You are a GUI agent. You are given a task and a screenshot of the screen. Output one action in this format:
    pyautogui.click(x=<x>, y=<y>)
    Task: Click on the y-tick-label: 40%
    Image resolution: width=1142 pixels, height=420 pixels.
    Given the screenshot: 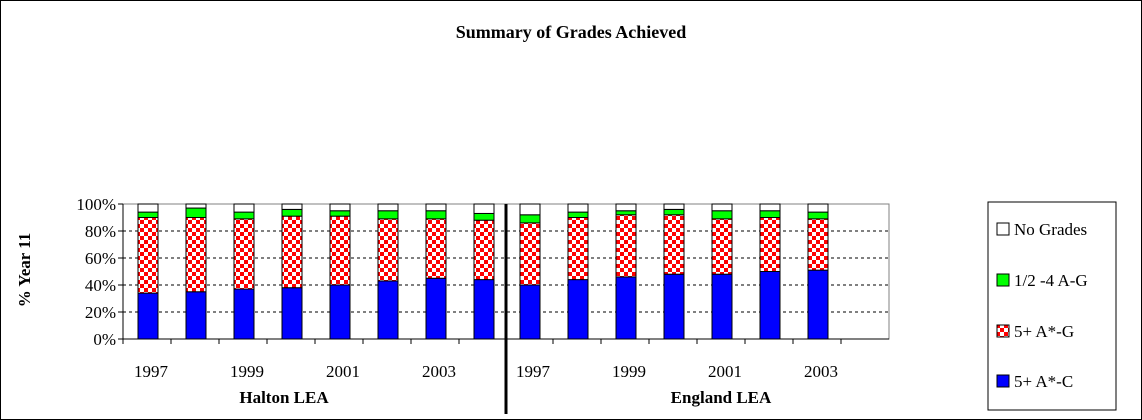 What is the action you would take?
    pyautogui.click(x=100, y=285)
    